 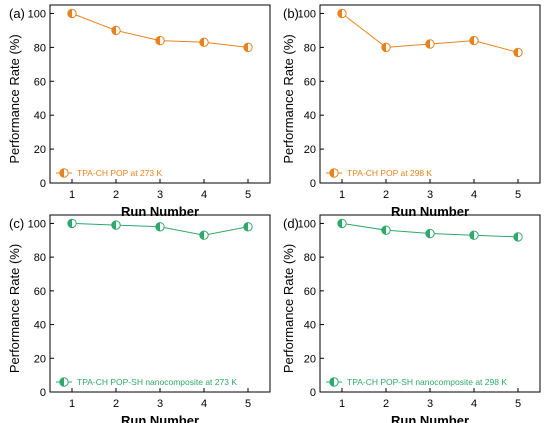 I want to click on legend: TPA-CH POP at 298 K, so click(x=379, y=173).